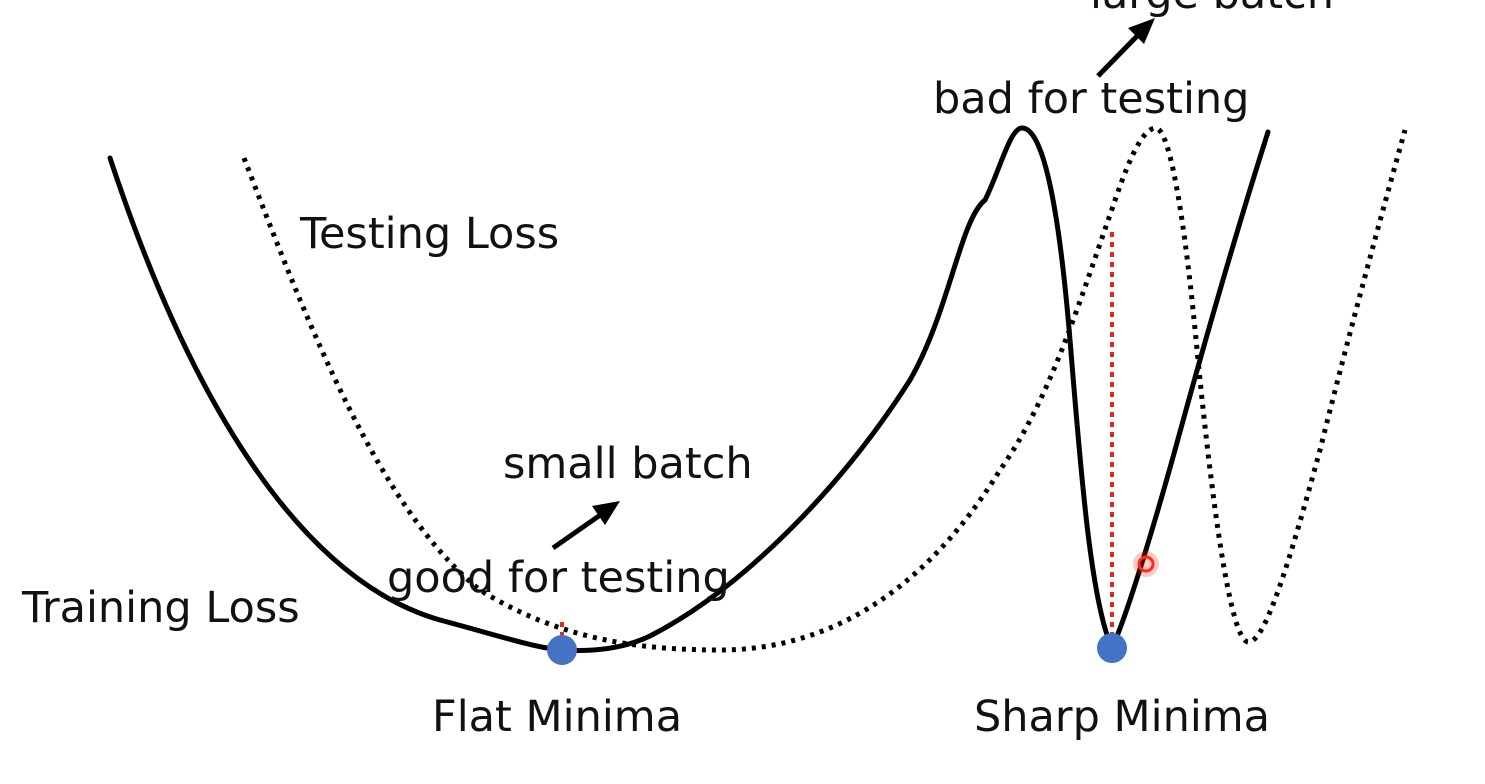 The width and height of the screenshot is (1485, 784). What do you see at coordinates (1112, 648) in the screenshot?
I see `sharp-minimum-dot` at bounding box center [1112, 648].